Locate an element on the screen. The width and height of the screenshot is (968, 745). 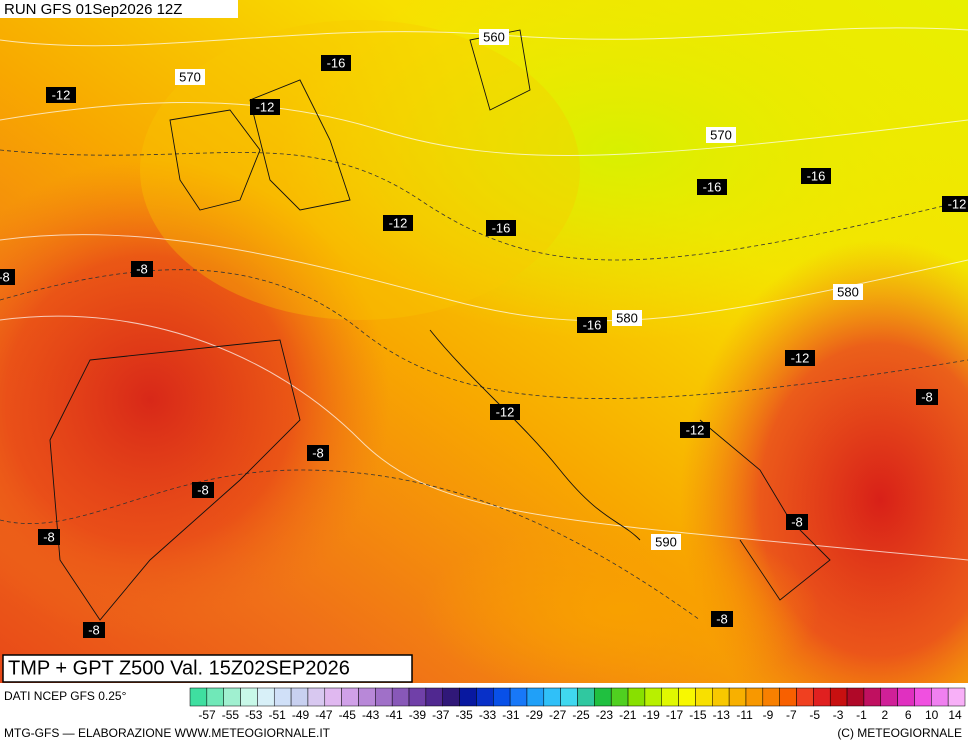
colorbar-label: 2 is located at coordinates (885, 715).